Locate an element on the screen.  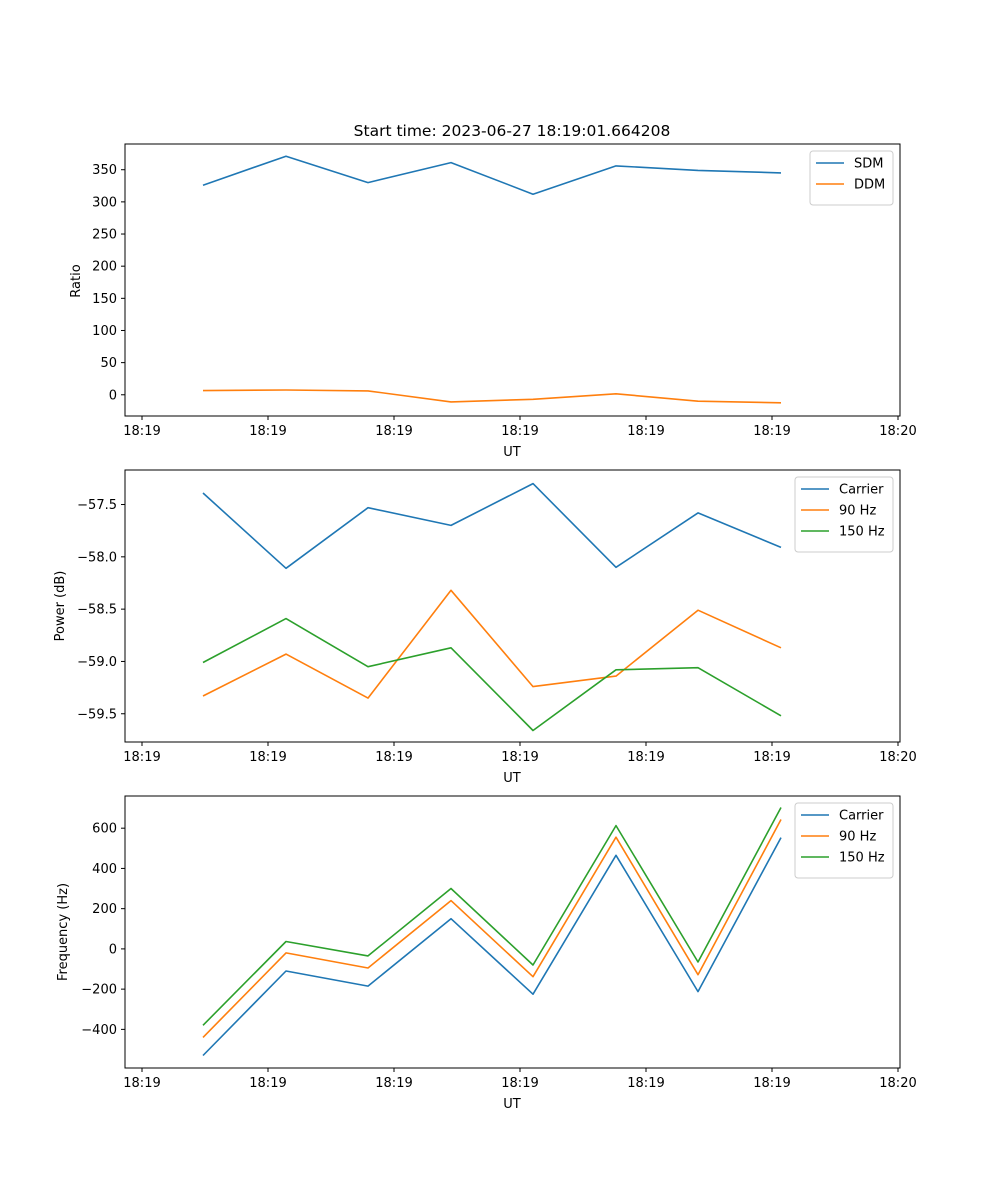
y-axis-label: Power (dB) is located at coordinates (60, 606).